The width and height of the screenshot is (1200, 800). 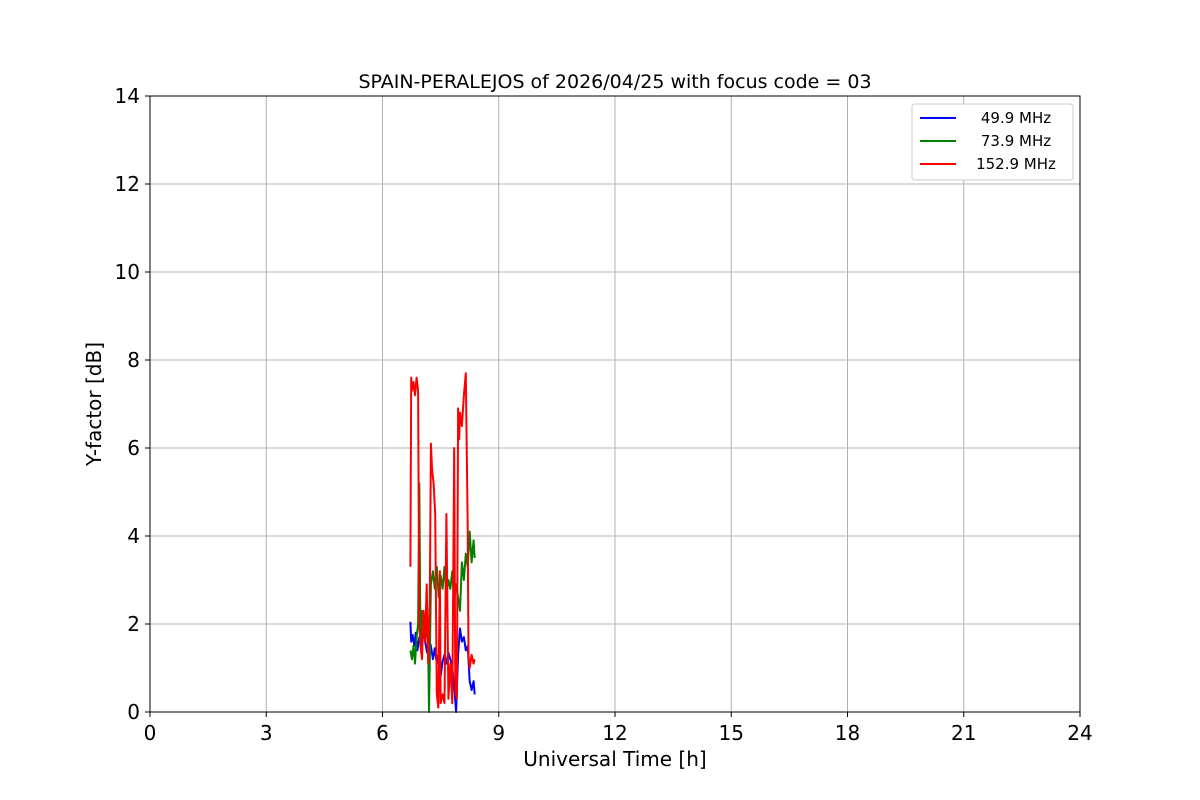 I want to click on x-tick-label: 0, so click(x=150, y=733).